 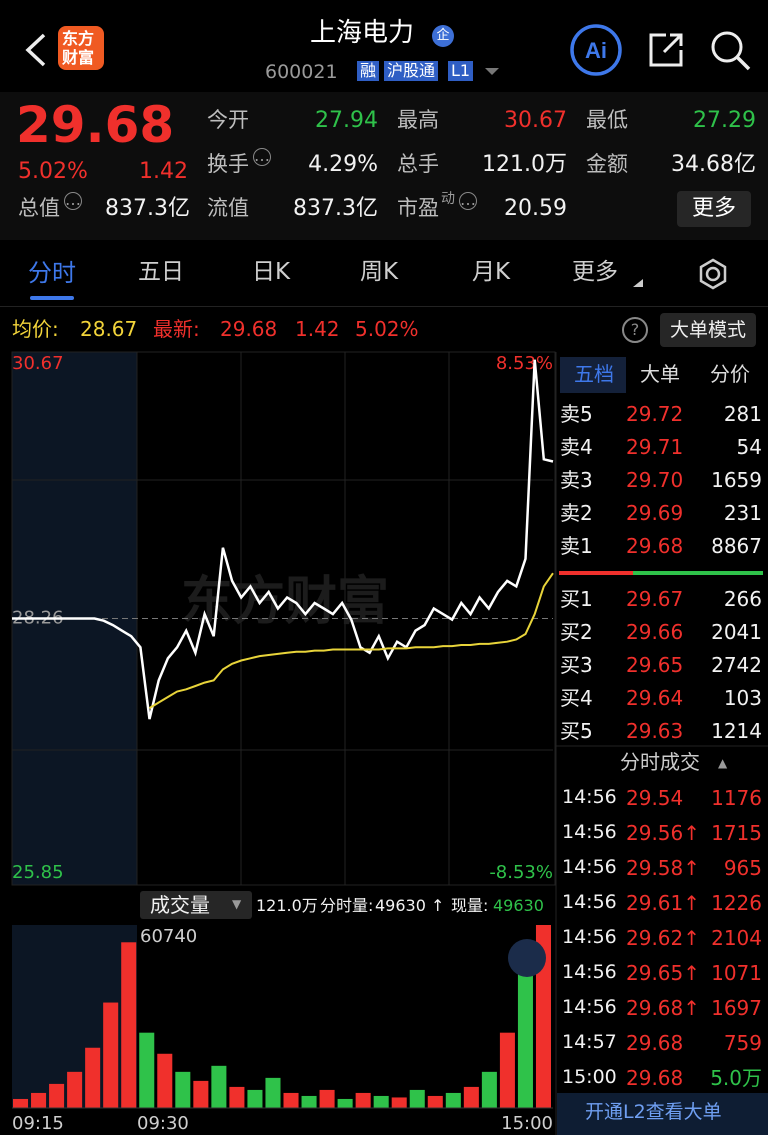 I want to click on ob-price: 29.70, so click(x=655, y=480).